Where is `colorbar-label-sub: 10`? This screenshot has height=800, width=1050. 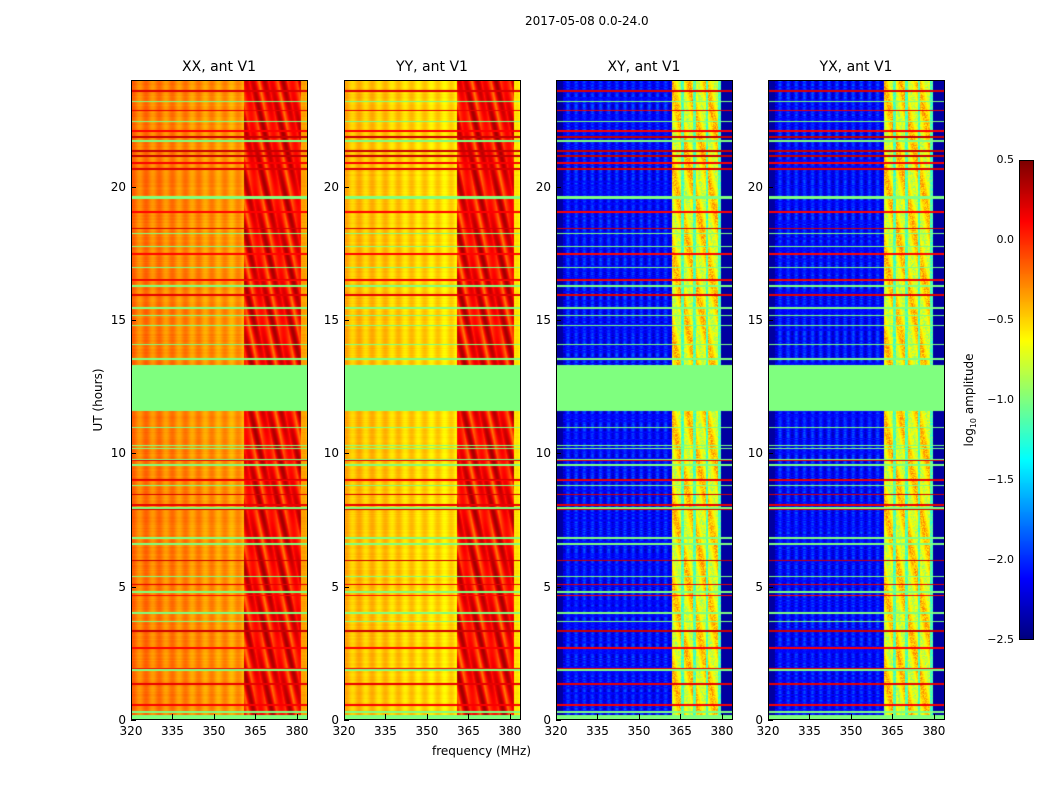
colorbar-label-sub: 10 is located at coordinates (974, 423).